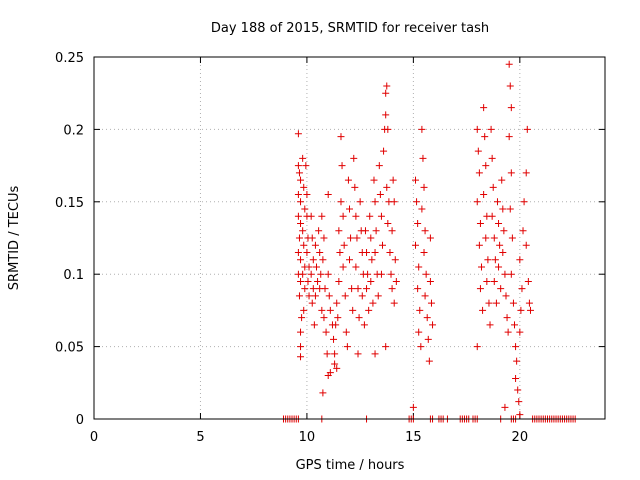  I want to click on x-tick-label: 10, so click(307, 437).